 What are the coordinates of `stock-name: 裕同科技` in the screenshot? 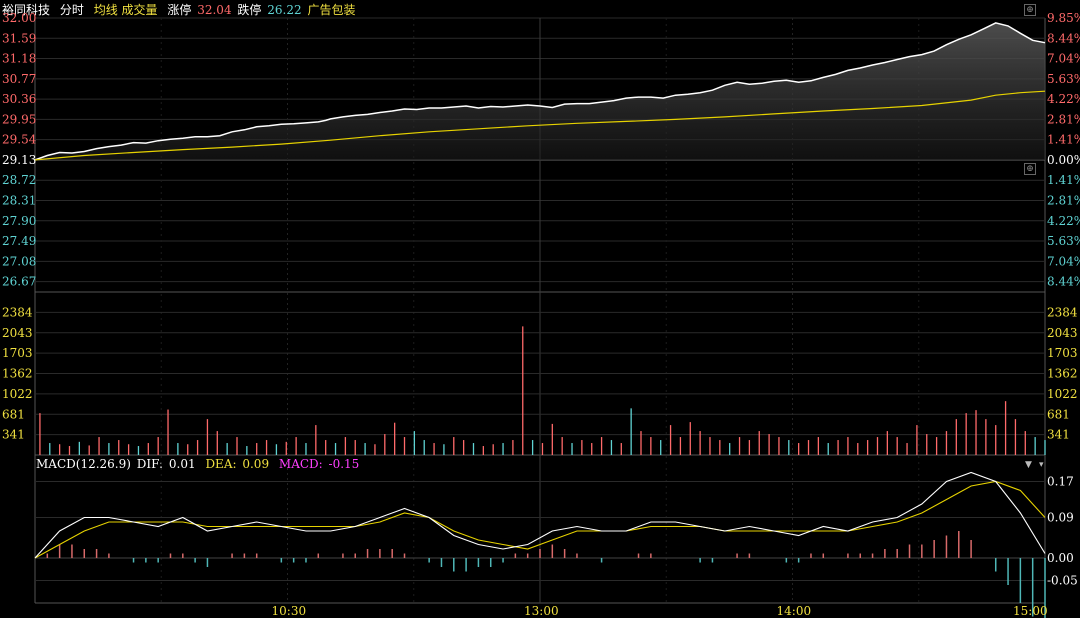 It's located at (26, 10).